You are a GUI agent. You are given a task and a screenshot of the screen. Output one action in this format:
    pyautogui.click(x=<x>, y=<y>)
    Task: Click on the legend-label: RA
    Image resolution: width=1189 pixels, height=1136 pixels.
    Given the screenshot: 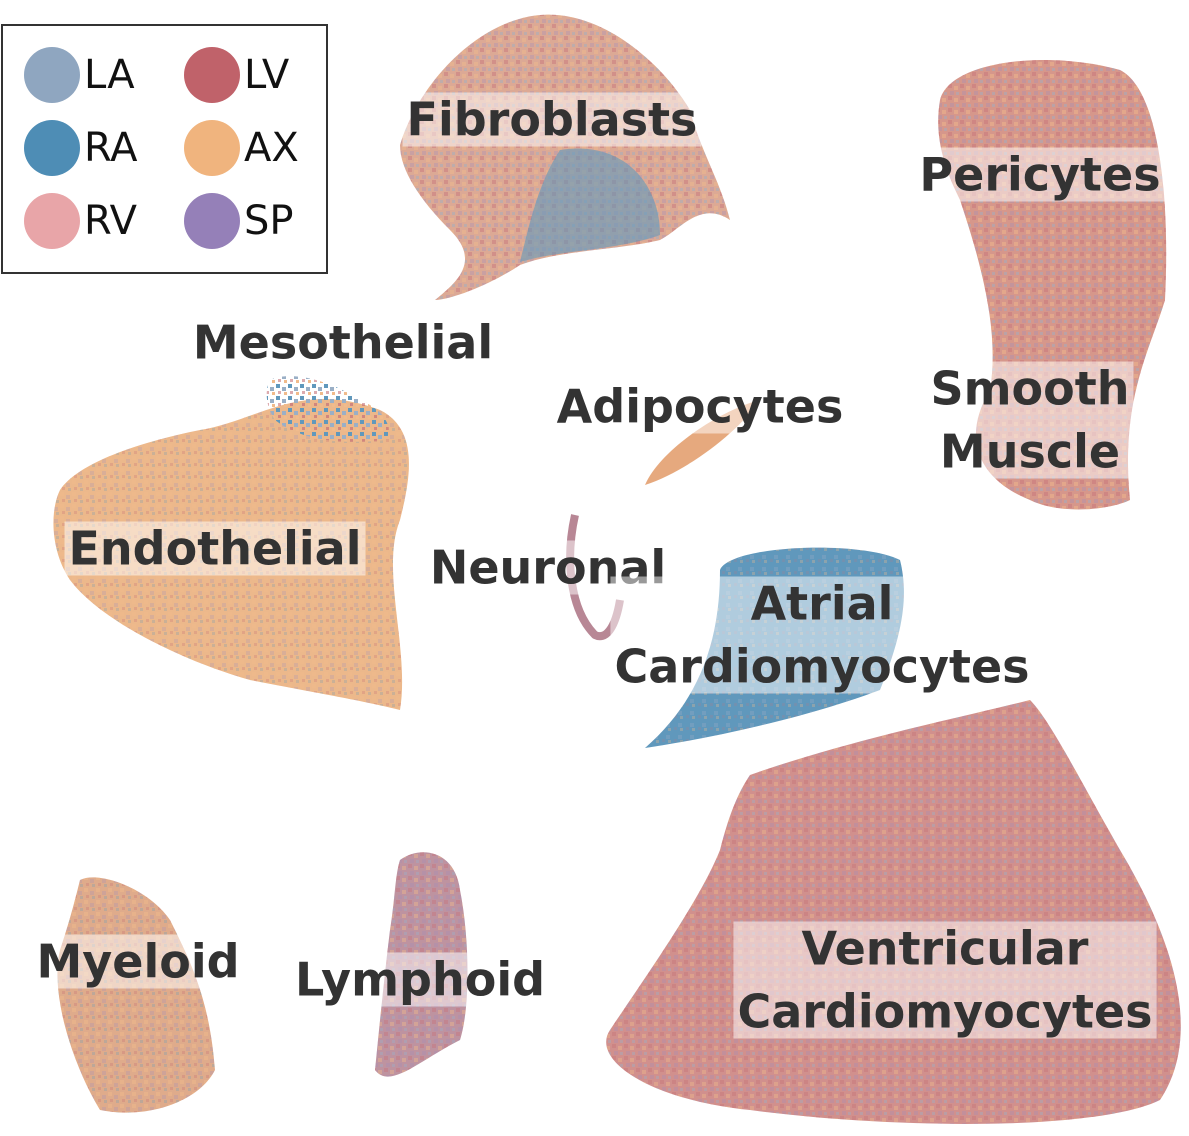 What is the action you would take?
    pyautogui.click(x=111, y=148)
    